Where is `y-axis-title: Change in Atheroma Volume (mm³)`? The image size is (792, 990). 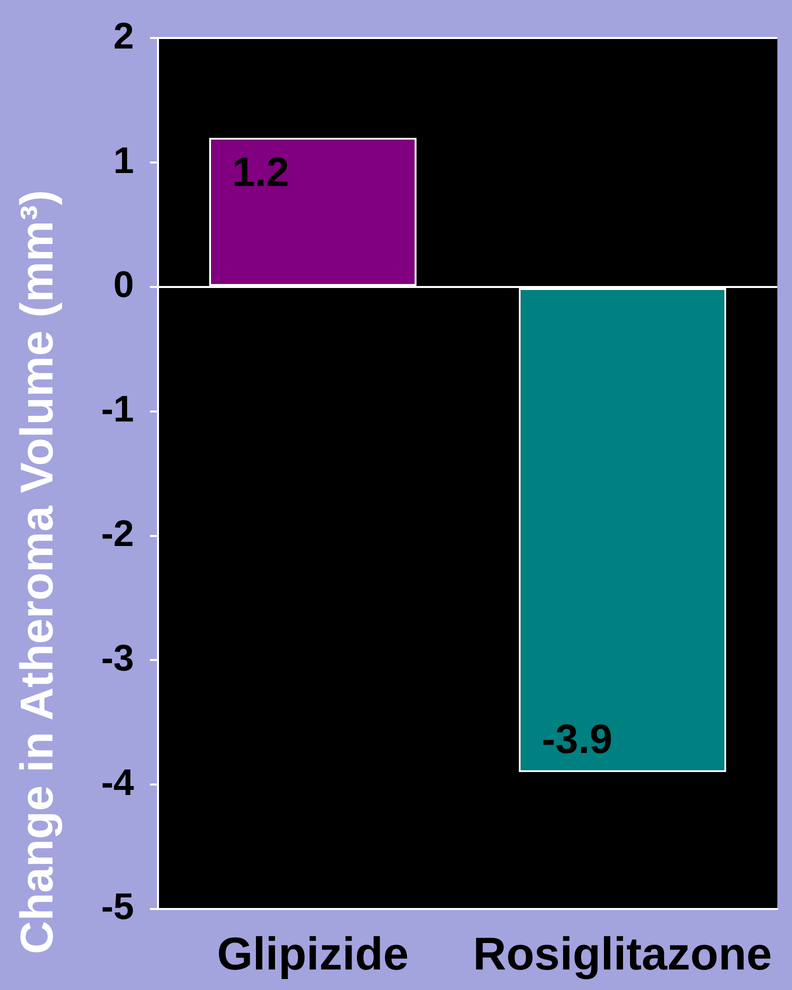 y-axis-title: Change in Atheroma Volume (mm³) is located at coordinates (36, 572).